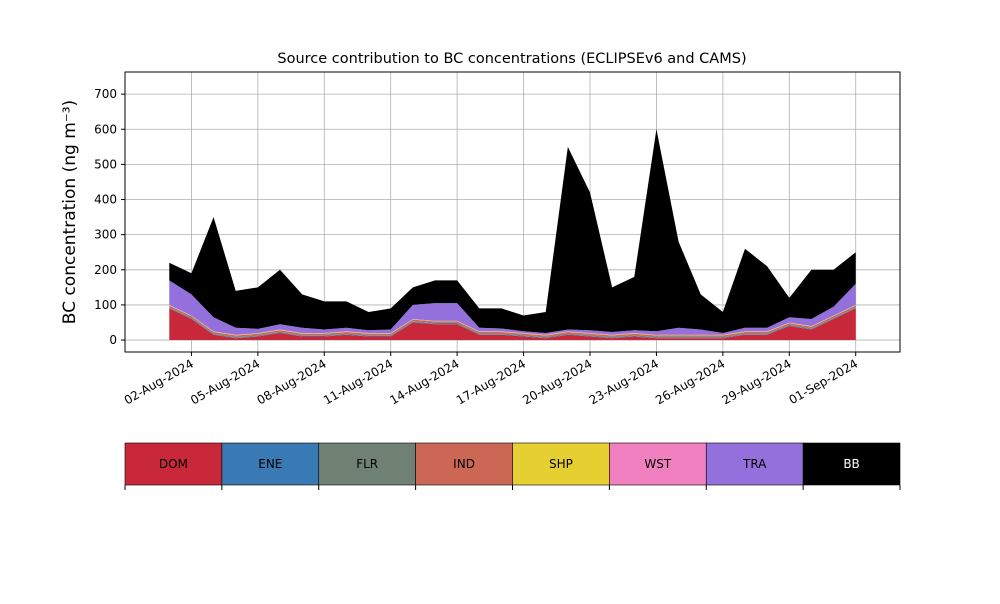 This screenshot has height=604, width=1000. I want to click on x-tick-label: 02-Aug-2024, so click(159, 381).